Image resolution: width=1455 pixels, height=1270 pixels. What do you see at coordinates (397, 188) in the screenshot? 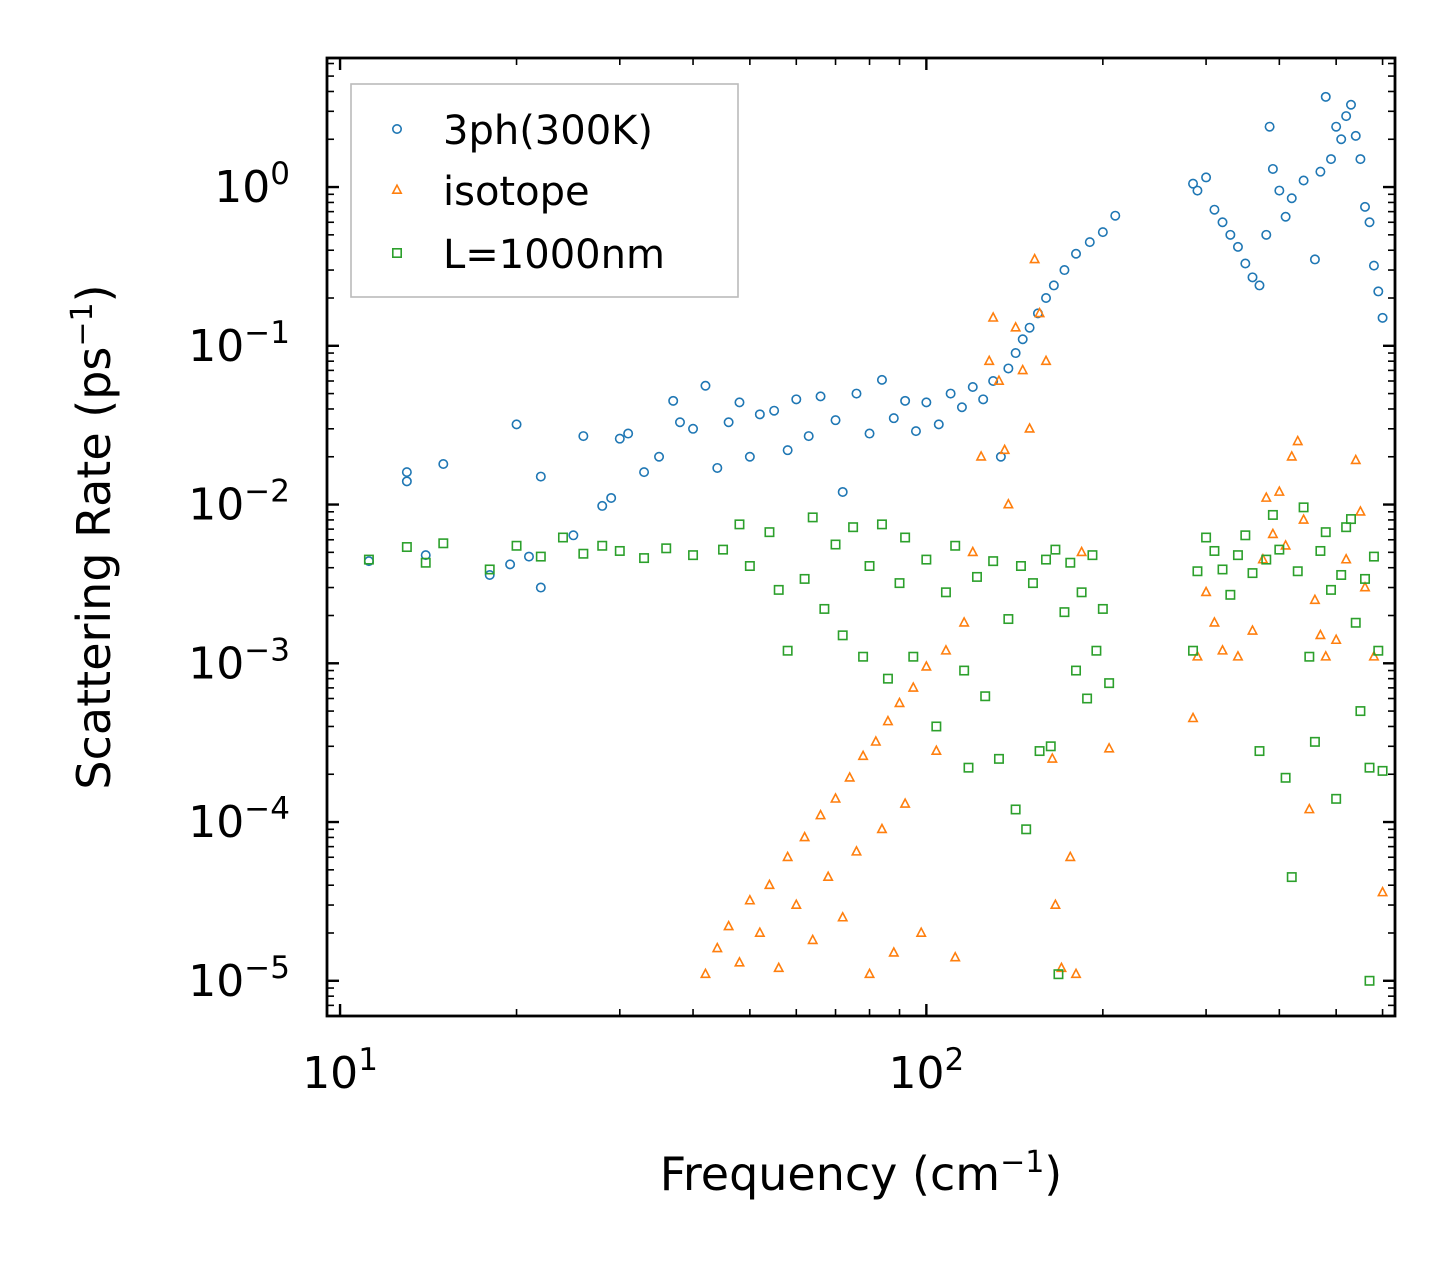
I see `legend-marker-triangle` at bounding box center [397, 188].